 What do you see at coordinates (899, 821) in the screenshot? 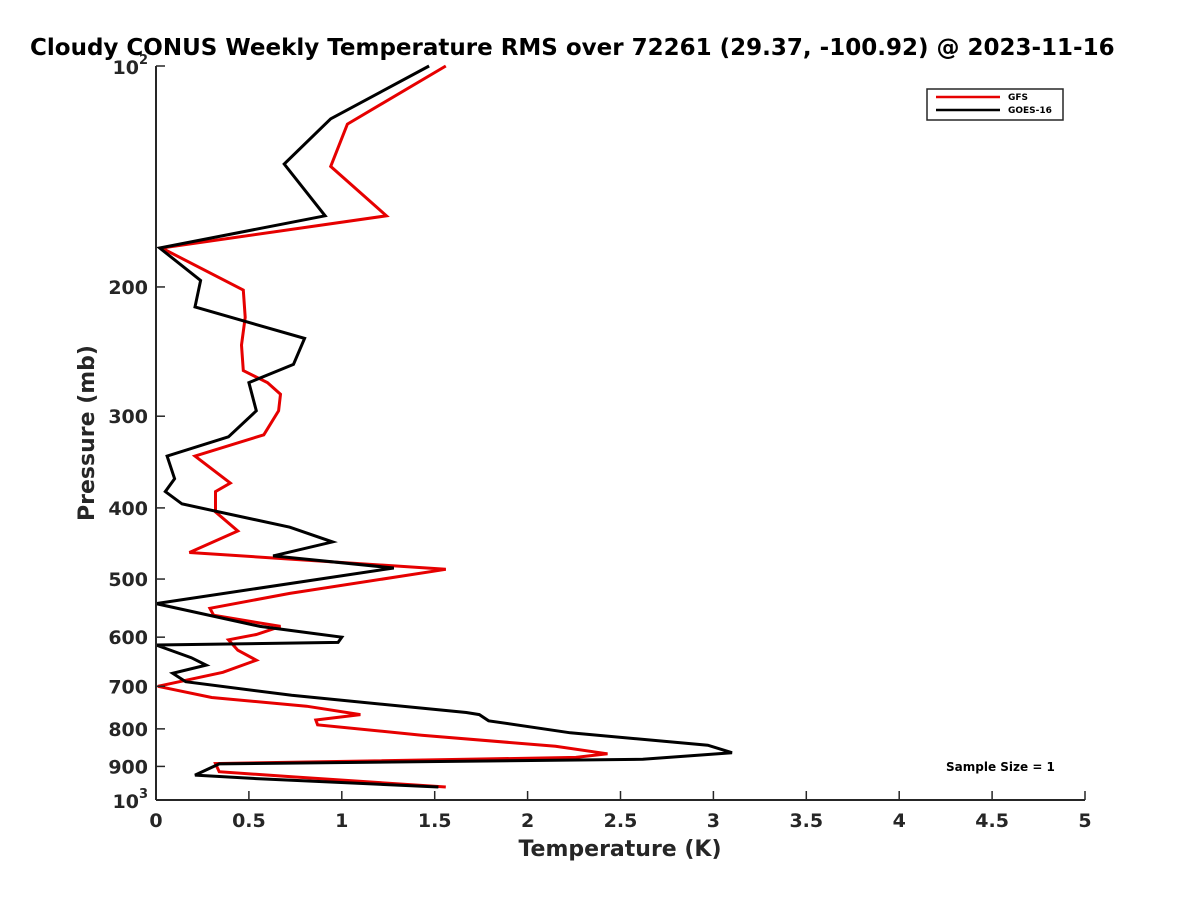
I see `x-tick-label: 4` at bounding box center [899, 821].